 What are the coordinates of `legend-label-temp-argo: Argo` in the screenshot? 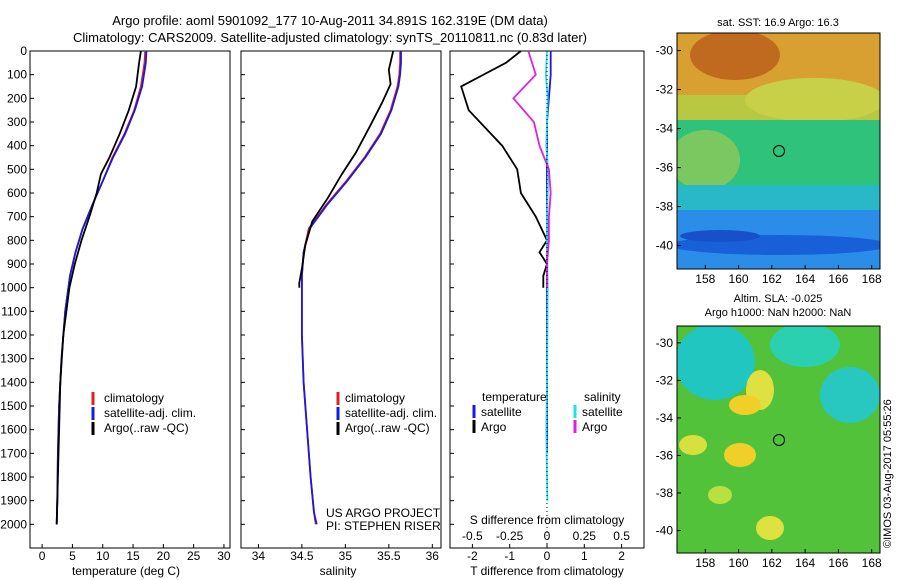 It's located at (494, 427).